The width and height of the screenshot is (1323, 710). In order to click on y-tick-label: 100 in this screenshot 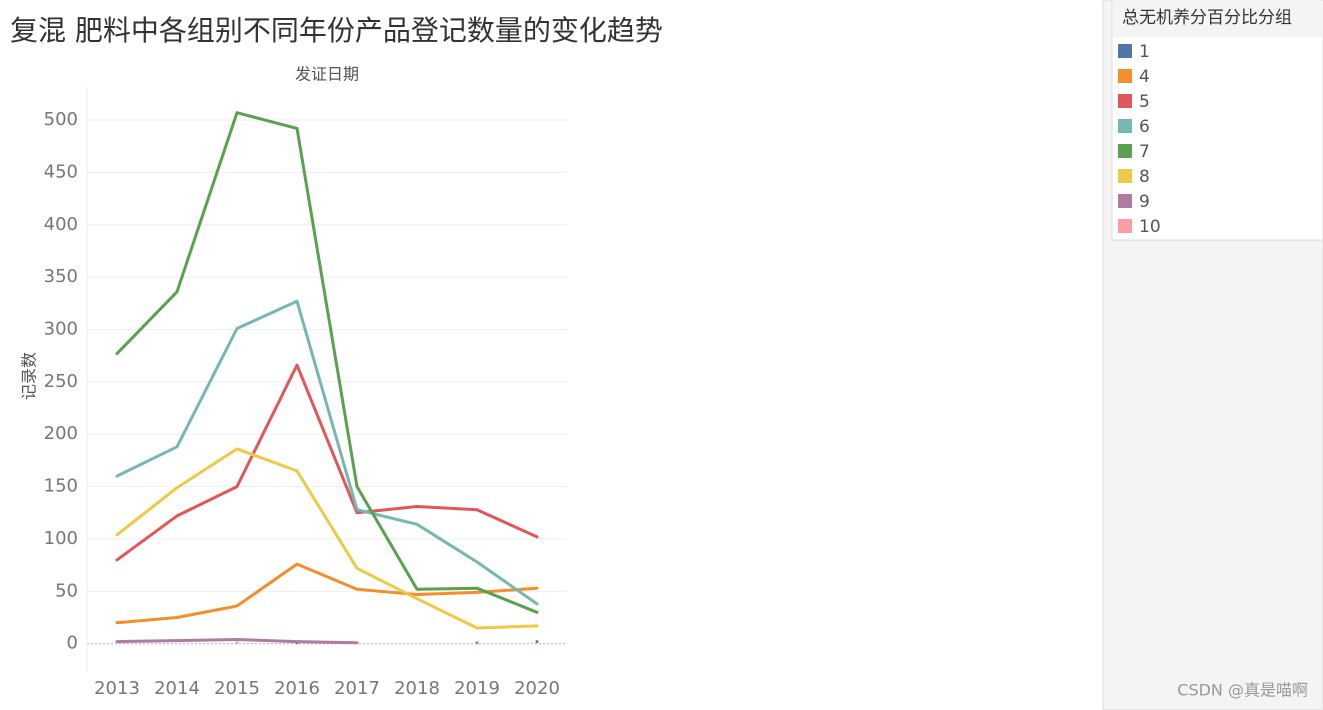, I will do `click(61, 538)`.